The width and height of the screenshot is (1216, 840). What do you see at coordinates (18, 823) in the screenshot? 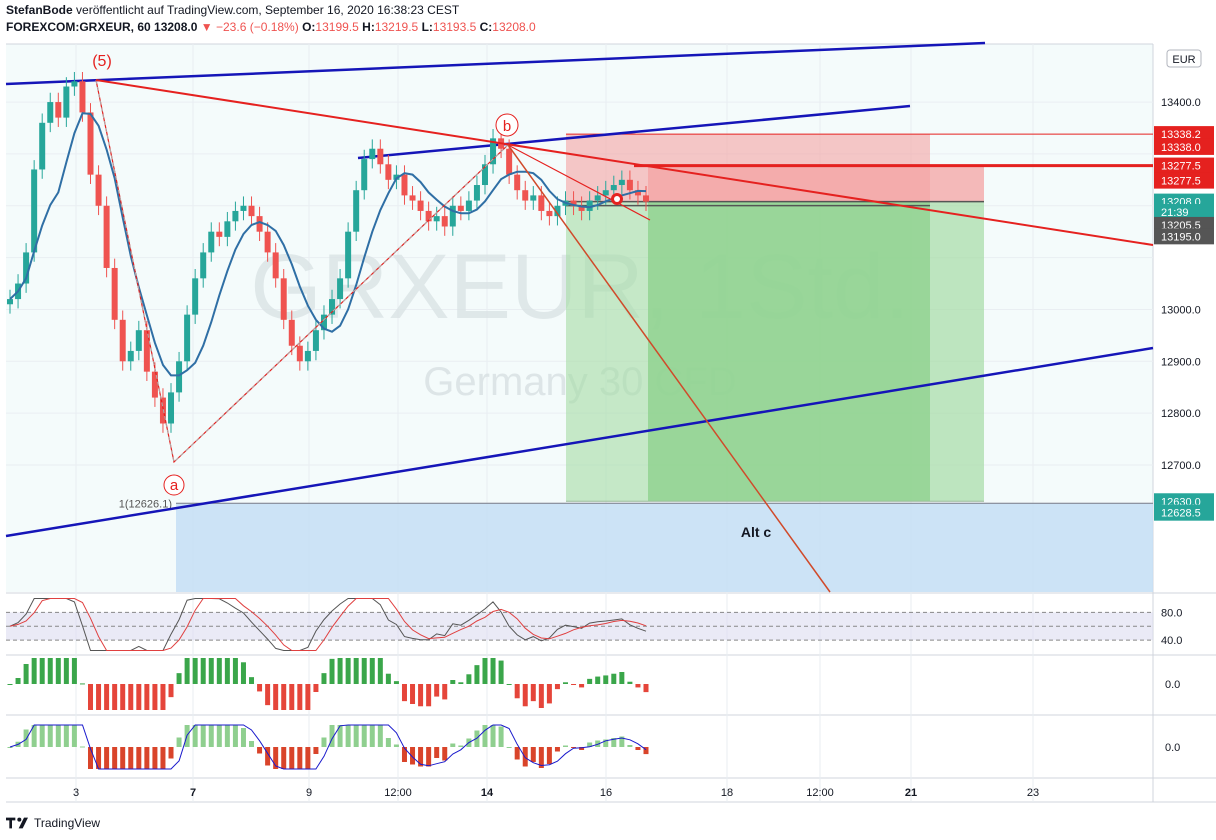
I see `tradingview-logo-icon` at bounding box center [18, 823].